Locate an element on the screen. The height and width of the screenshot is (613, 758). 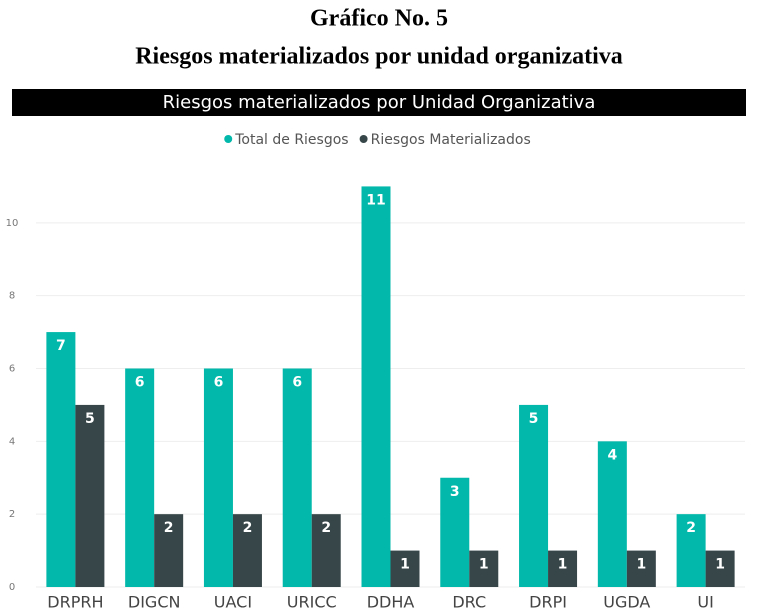
title-bar is located at coordinates (379, 102).